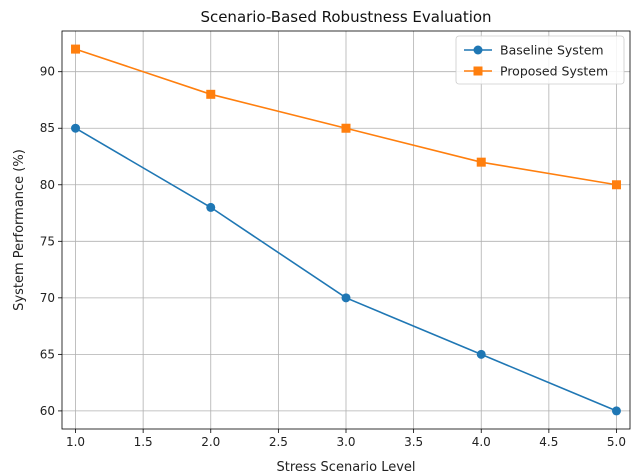 This screenshot has width=637, height=475. What do you see at coordinates (552, 50) in the screenshot?
I see `legend-label: Baseline System` at bounding box center [552, 50].